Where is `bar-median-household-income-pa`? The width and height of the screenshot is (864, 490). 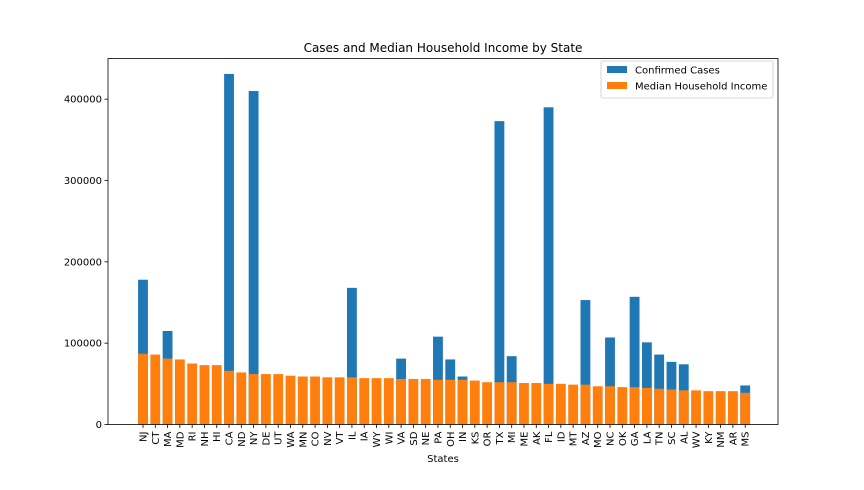 bar-median-household-income-pa is located at coordinates (438, 402).